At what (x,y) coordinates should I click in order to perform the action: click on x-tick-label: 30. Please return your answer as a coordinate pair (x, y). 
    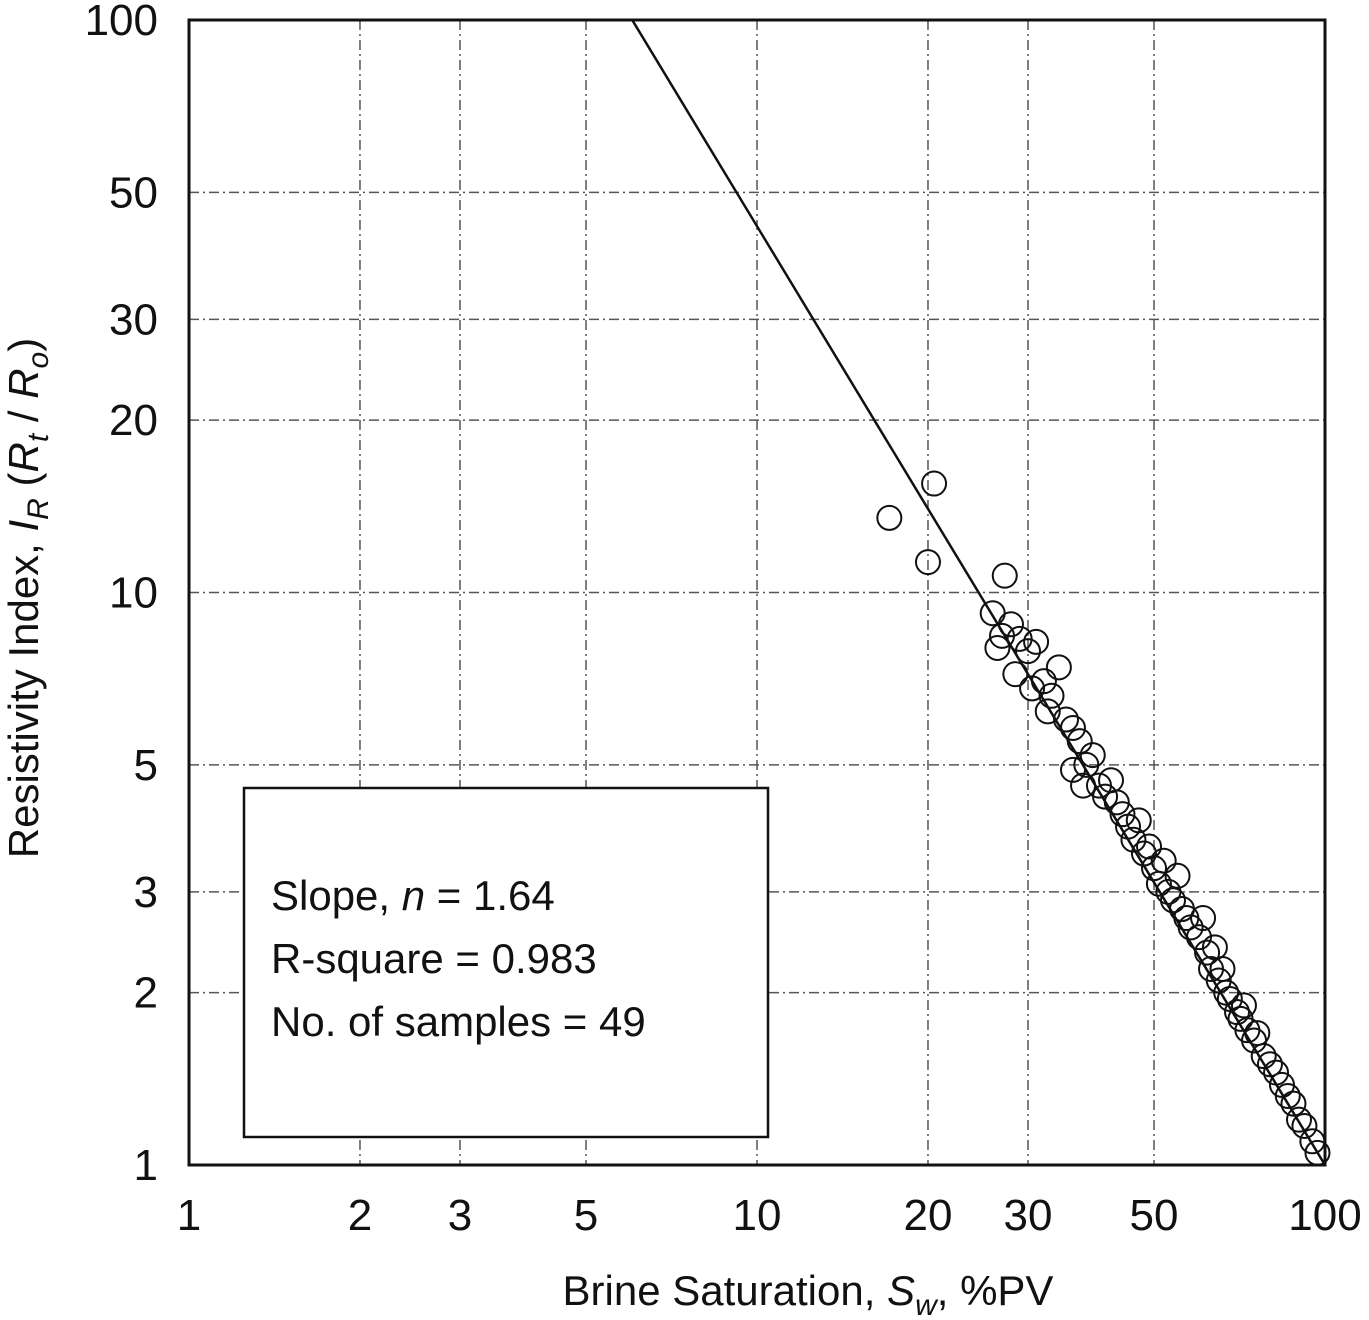
    Looking at the image, I should click on (1028, 1215).